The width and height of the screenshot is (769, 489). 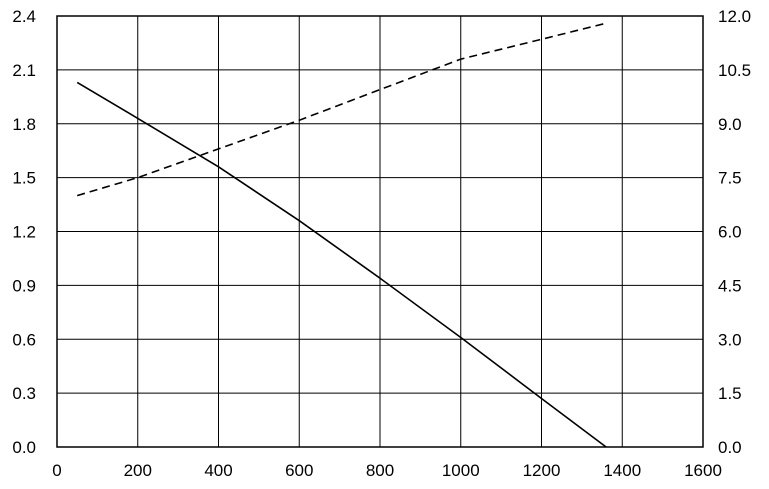 What do you see at coordinates (730, 124) in the screenshot?
I see `y2-tick-label-9.0: 9.0` at bounding box center [730, 124].